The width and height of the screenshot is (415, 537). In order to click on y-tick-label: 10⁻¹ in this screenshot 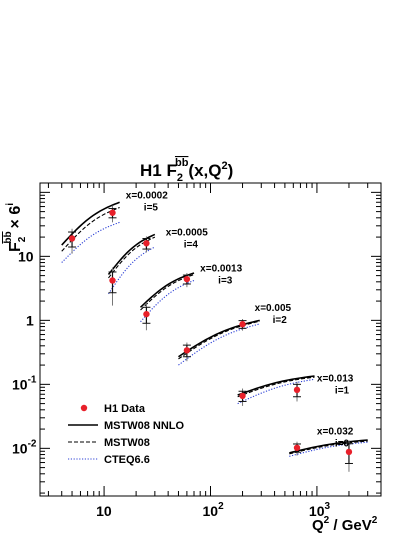, I will do `click(24, 383)`.